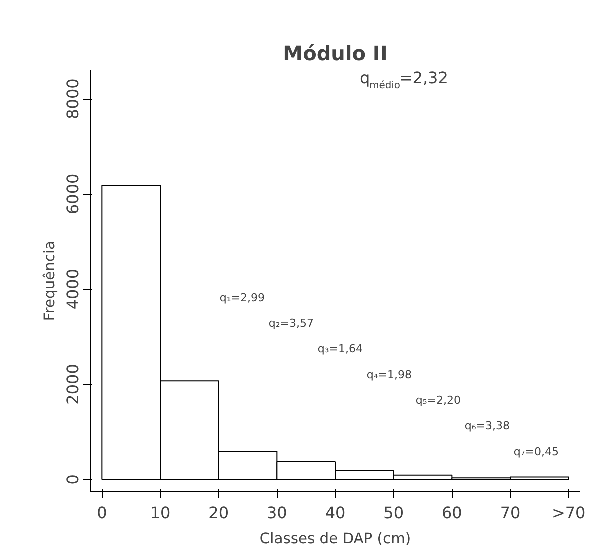  What do you see at coordinates (277, 513) in the screenshot?
I see `x-tick-label: 30` at bounding box center [277, 513].